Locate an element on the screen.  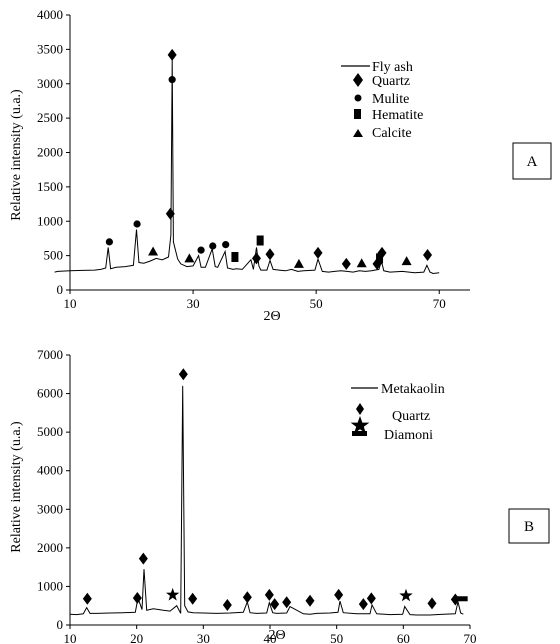
x-tick-label-b: 20 is located at coordinates (136, 637).